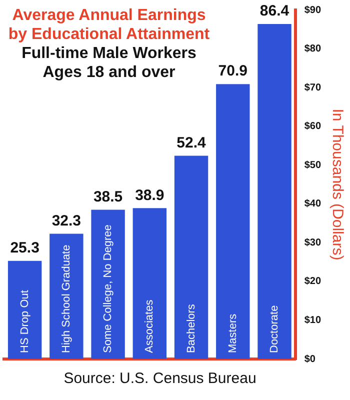  I want to click on x-tick-label: High School Graduate, so click(66, 298).